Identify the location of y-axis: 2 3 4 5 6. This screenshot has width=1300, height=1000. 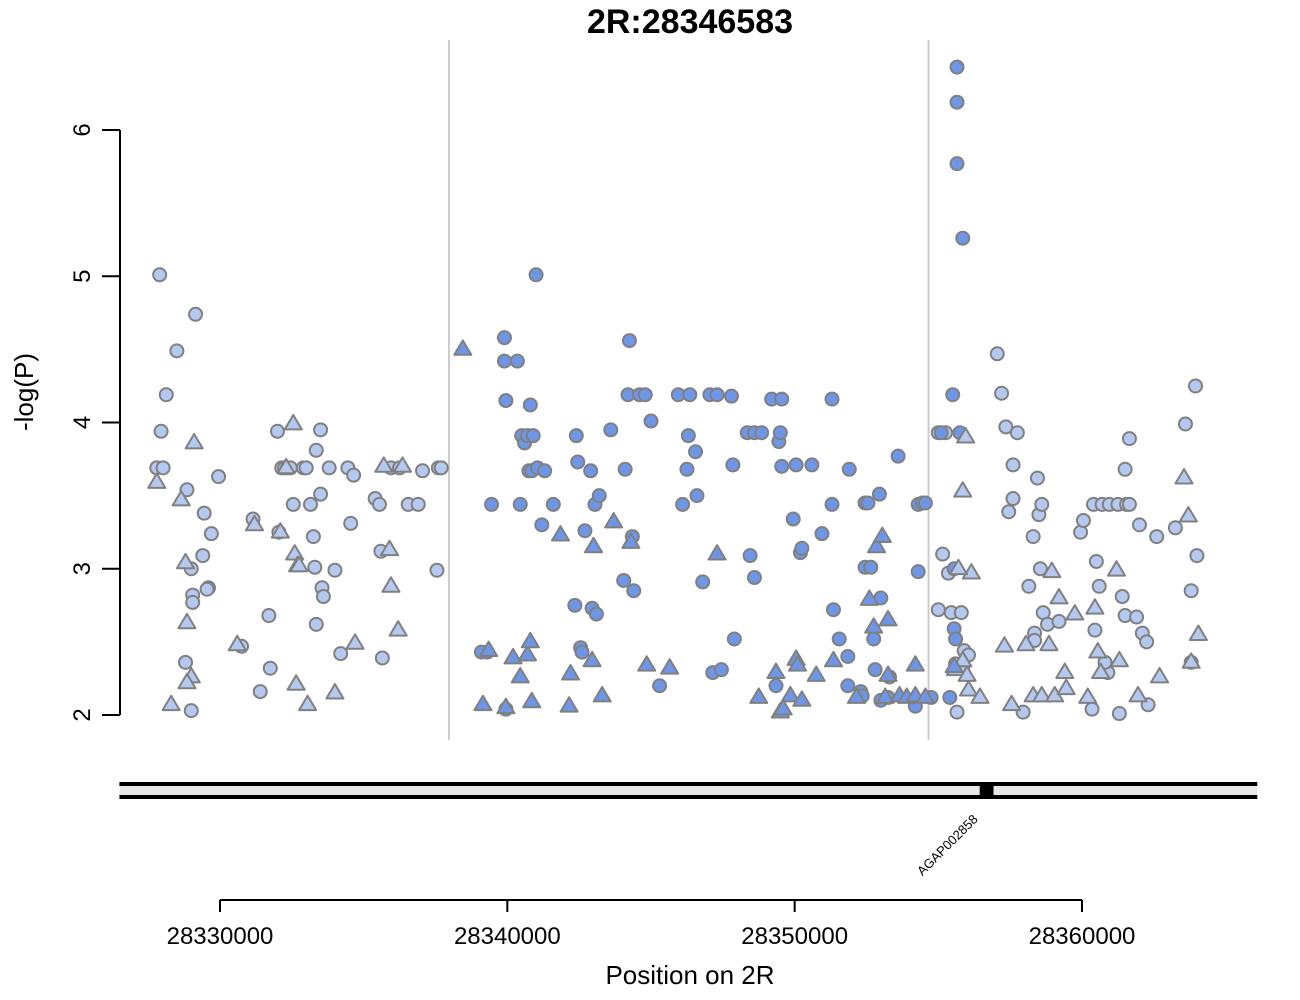
(95, 422).